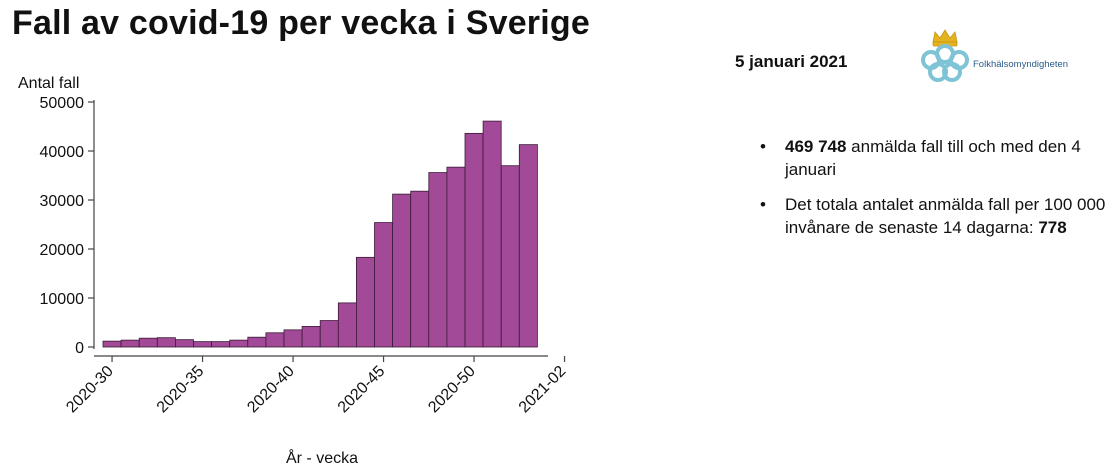  I want to click on x-tick-label: 2020-45, so click(362, 390).